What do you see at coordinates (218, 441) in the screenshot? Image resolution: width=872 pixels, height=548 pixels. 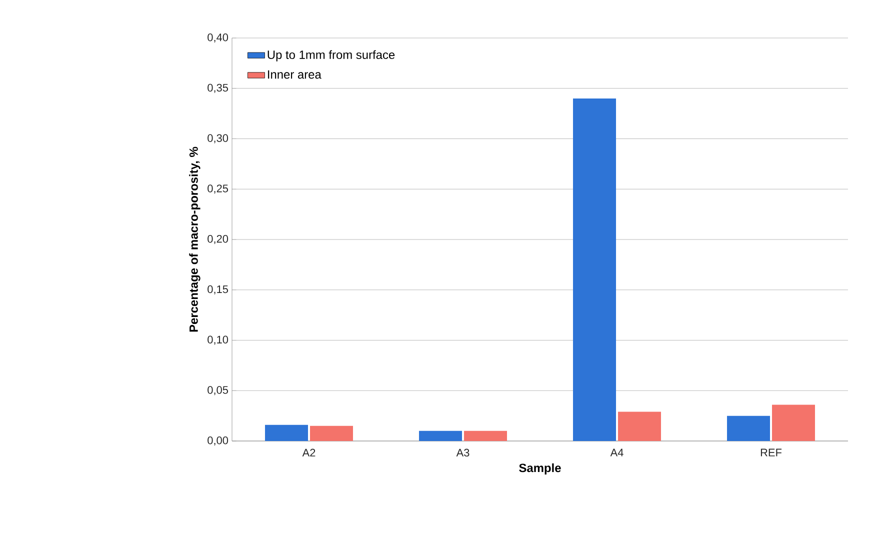 I see `y-tick-label: 0,00` at bounding box center [218, 441].